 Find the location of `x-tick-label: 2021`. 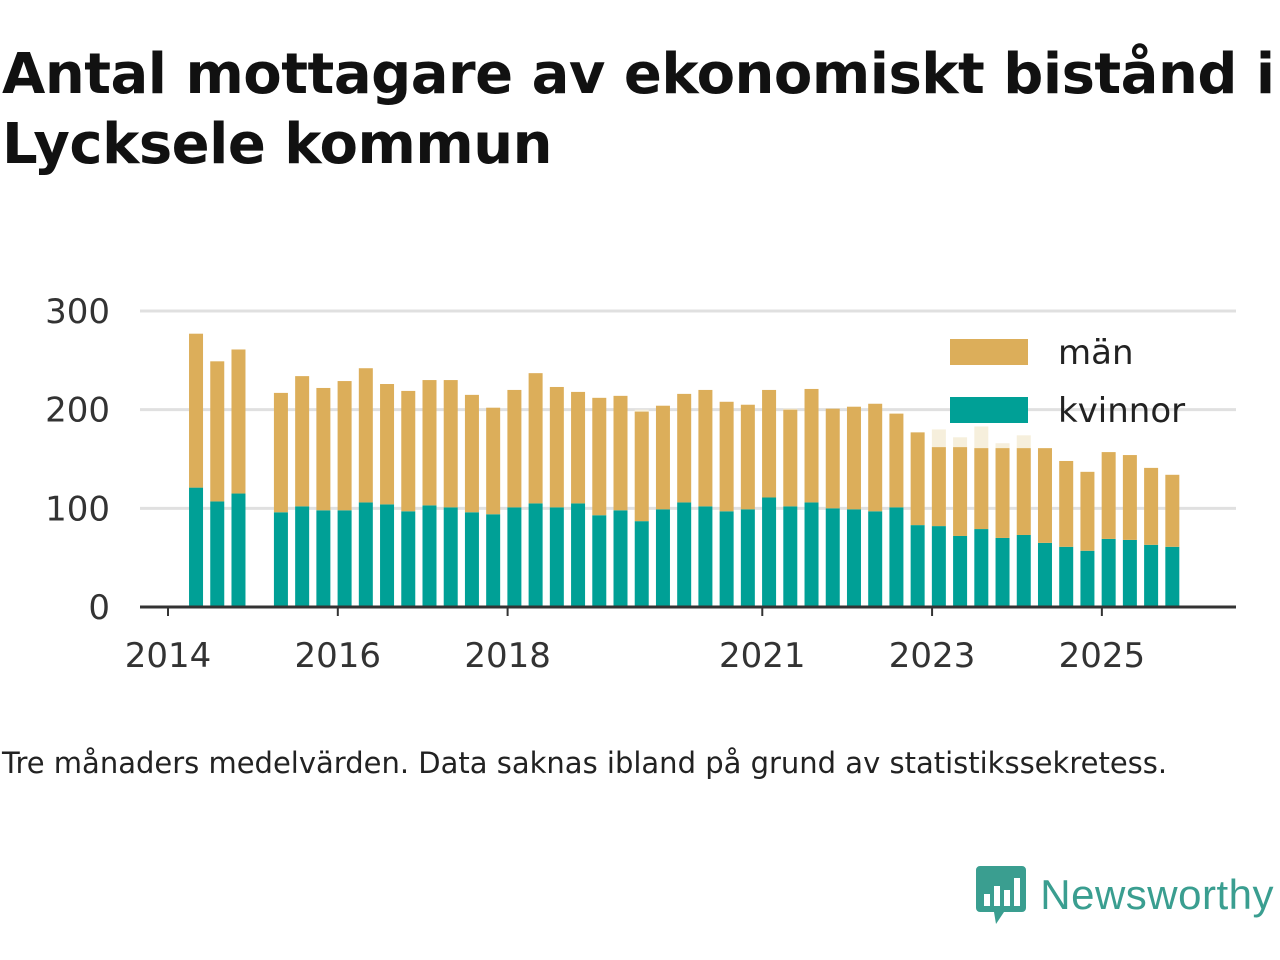

x-tick-label: 2021 is located at coordinates (762, 656).